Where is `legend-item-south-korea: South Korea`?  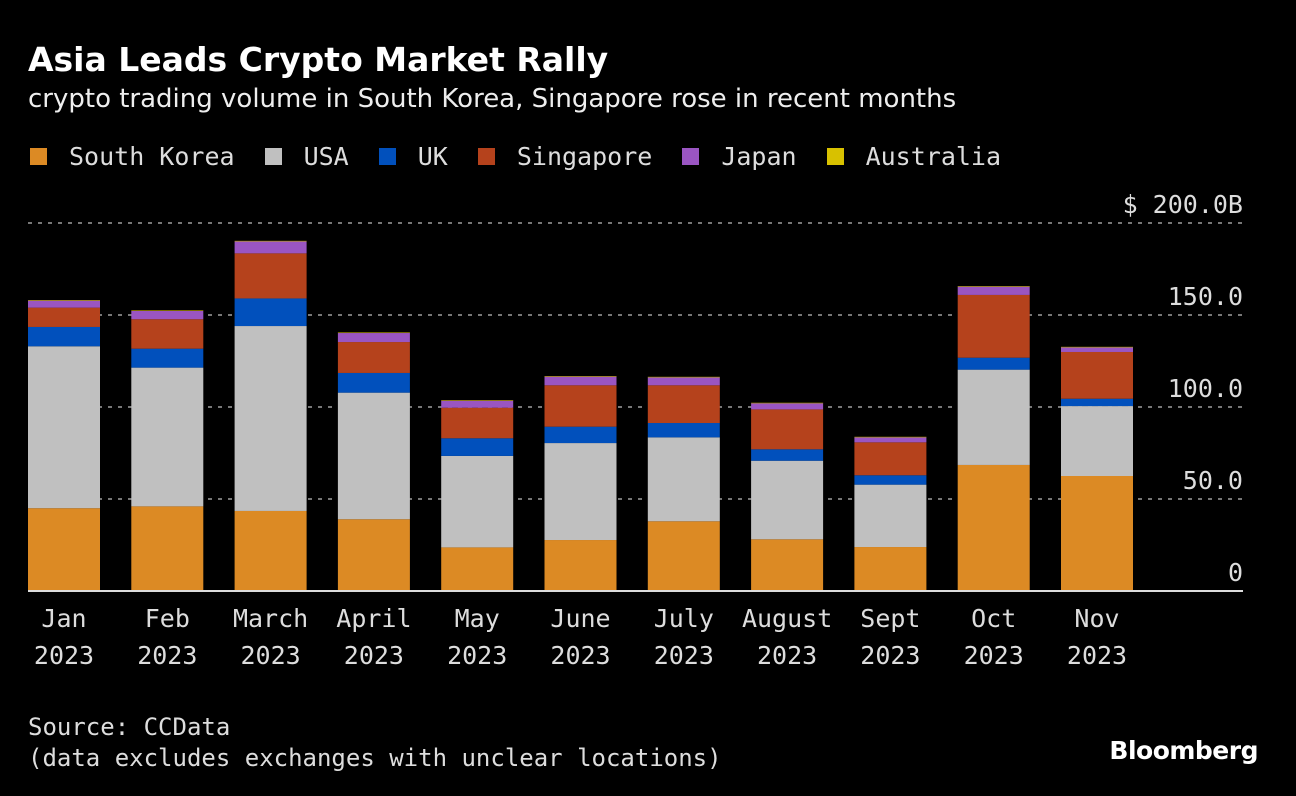 legend-item-south-korea: South Korea is located at coordinates (132, 156).